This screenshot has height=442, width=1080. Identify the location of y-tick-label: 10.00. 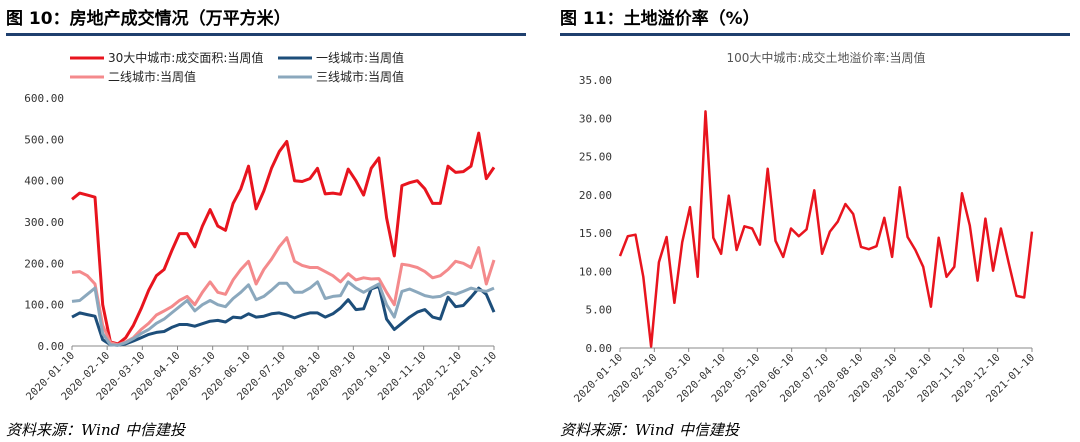
(595, 271).